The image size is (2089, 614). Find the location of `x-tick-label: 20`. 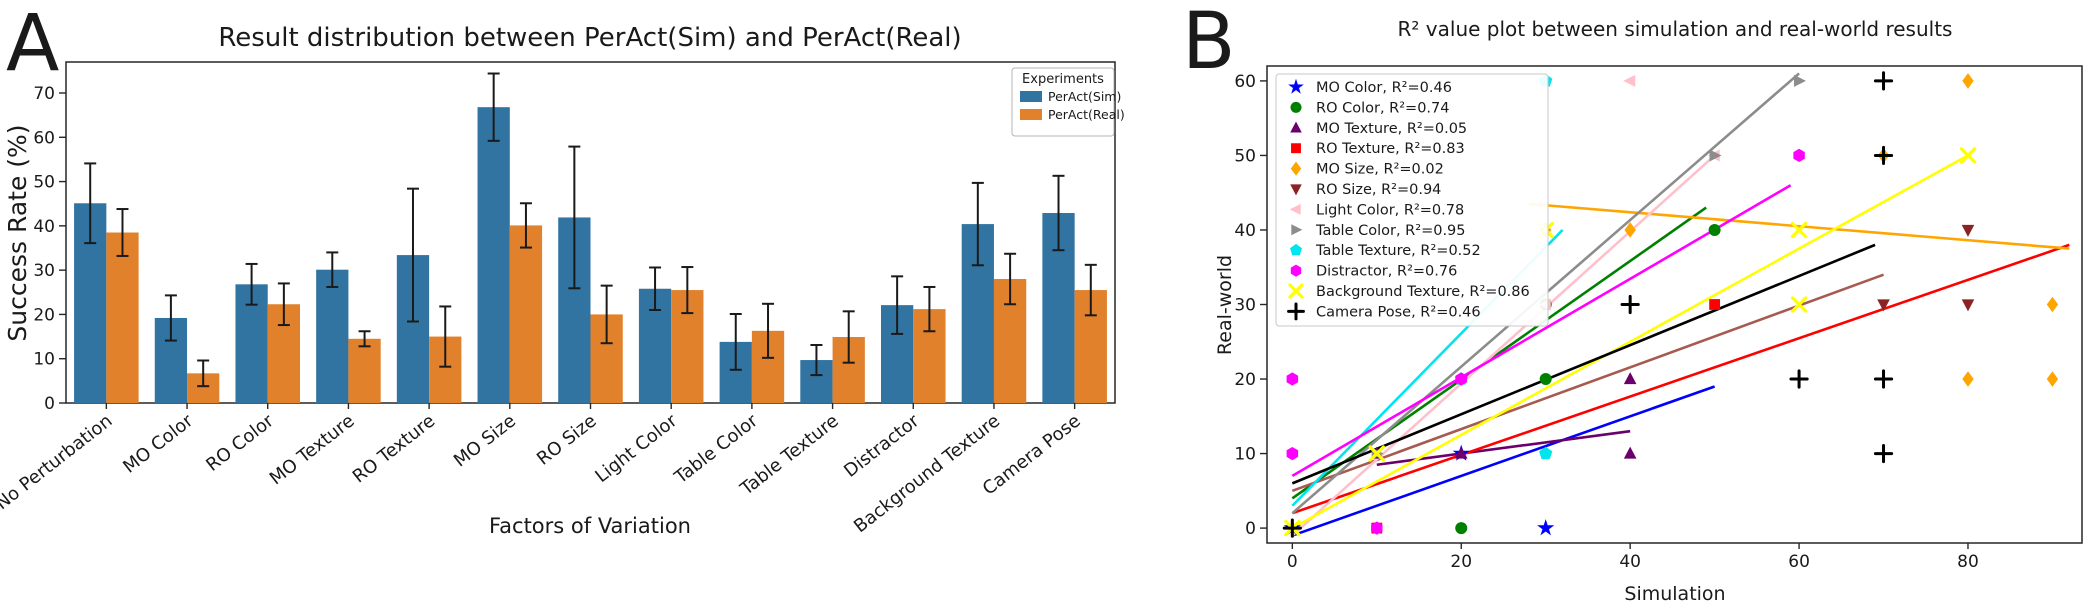

x-tick-label: 20 is located at coordinates (1461, 562).